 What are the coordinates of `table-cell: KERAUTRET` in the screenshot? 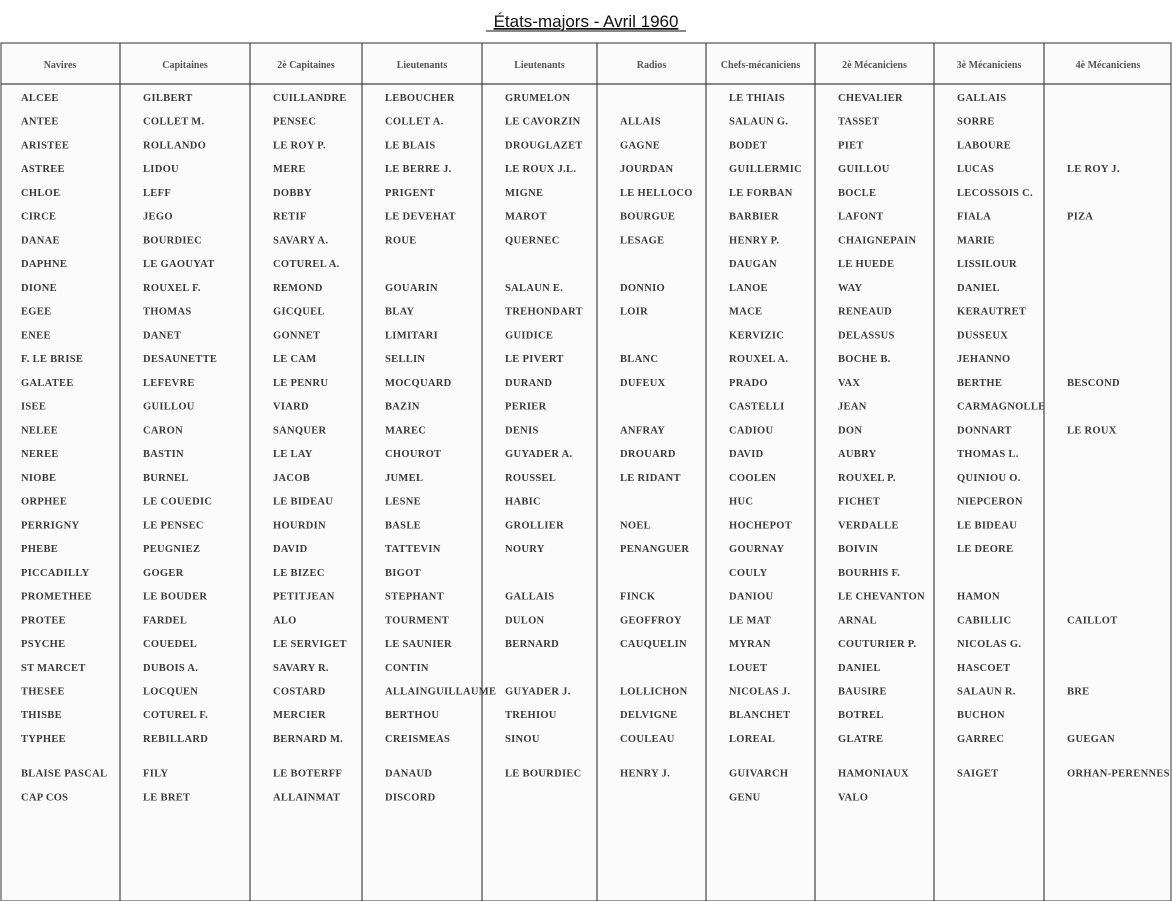 It's located at (991, 312).